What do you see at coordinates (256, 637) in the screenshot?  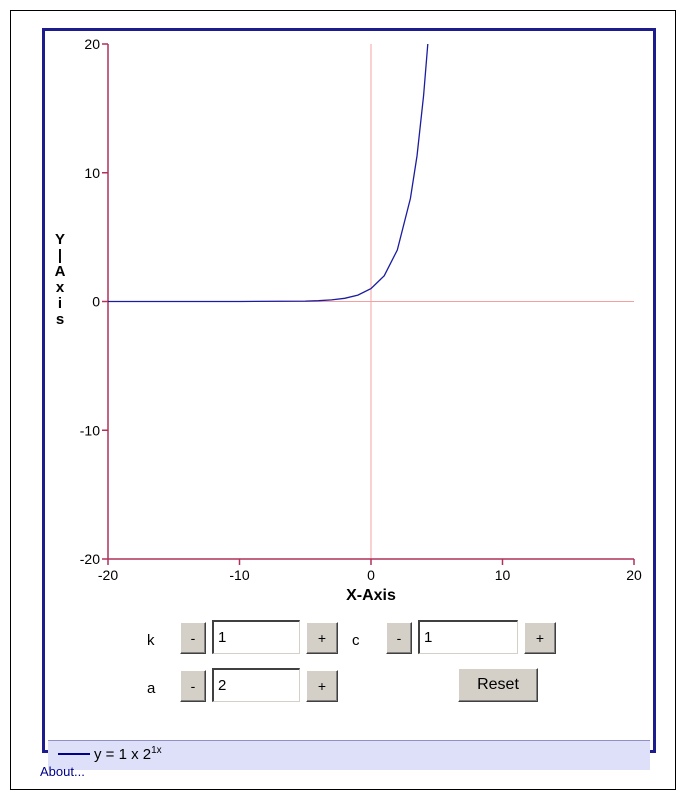 I see `k-input` at bounding box center [256, 637].